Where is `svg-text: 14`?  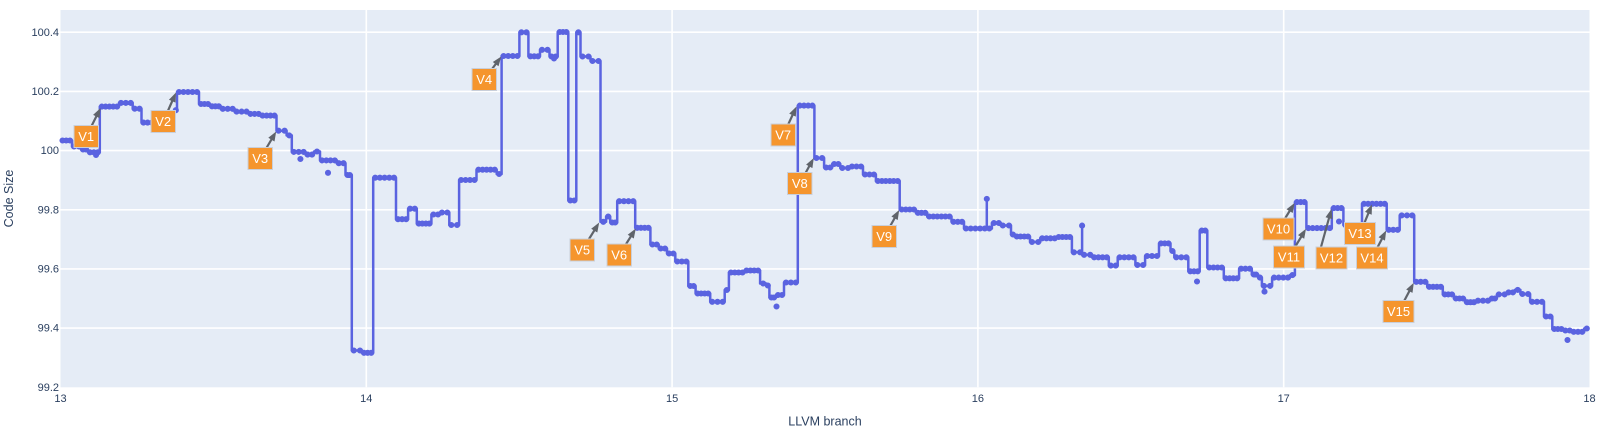 svg-text: 14 is located at coordinates (366, 399).